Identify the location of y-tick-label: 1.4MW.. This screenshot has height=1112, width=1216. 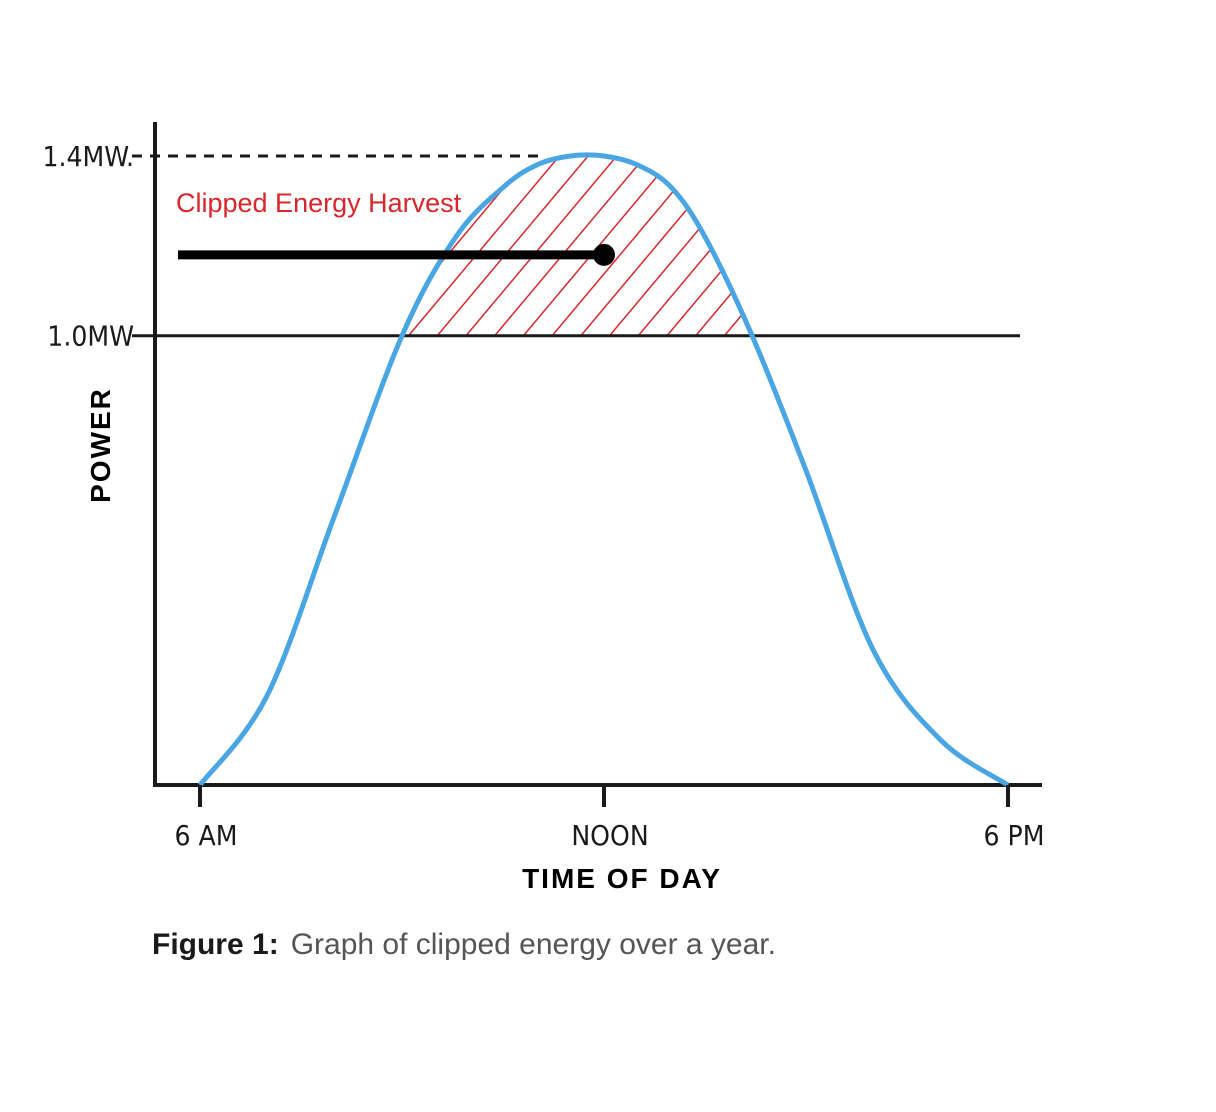
(88, 156).